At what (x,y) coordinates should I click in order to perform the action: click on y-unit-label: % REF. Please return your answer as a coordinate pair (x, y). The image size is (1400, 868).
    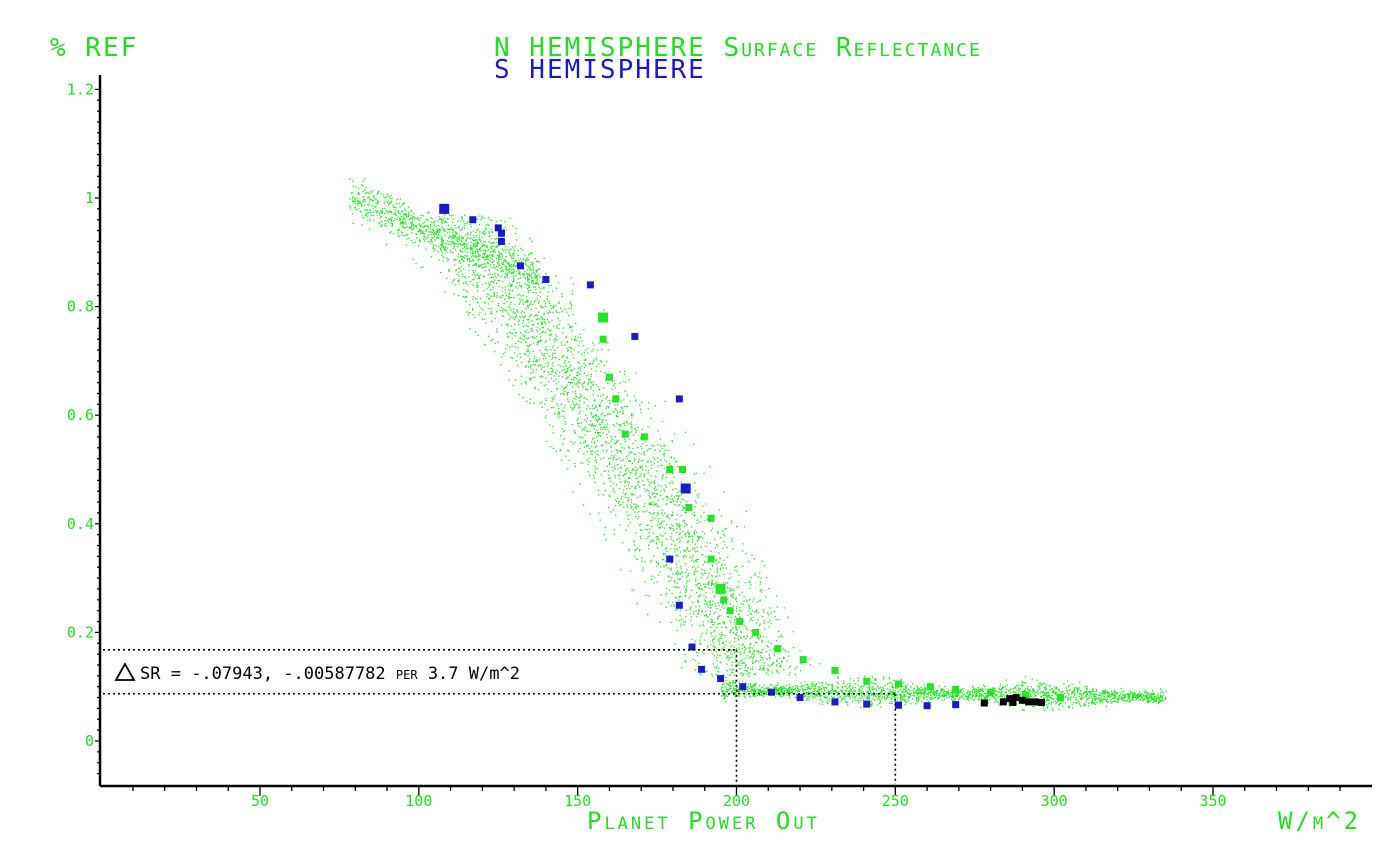
    Looking at the image, I should click on (94, 48).